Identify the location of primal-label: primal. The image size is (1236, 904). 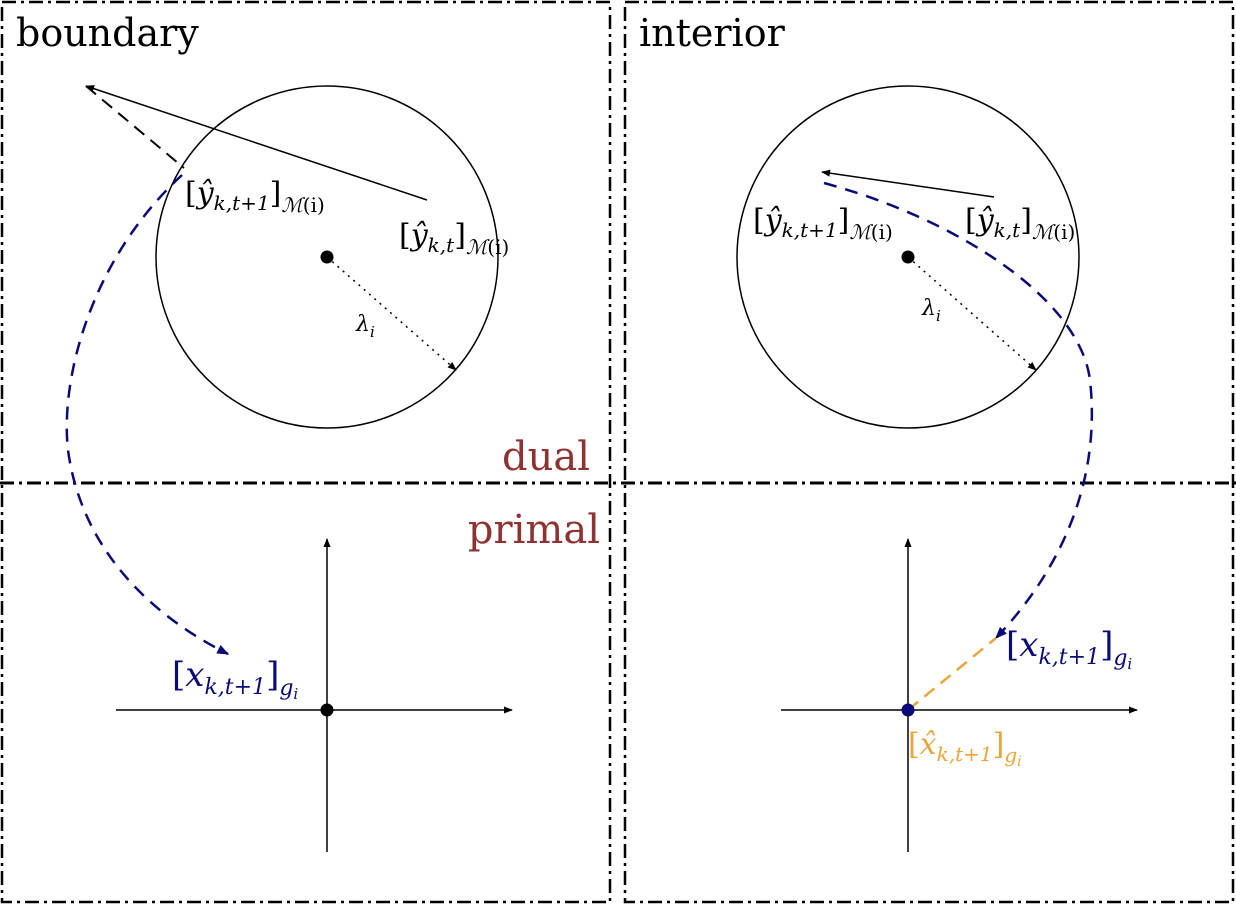
(534, 530).